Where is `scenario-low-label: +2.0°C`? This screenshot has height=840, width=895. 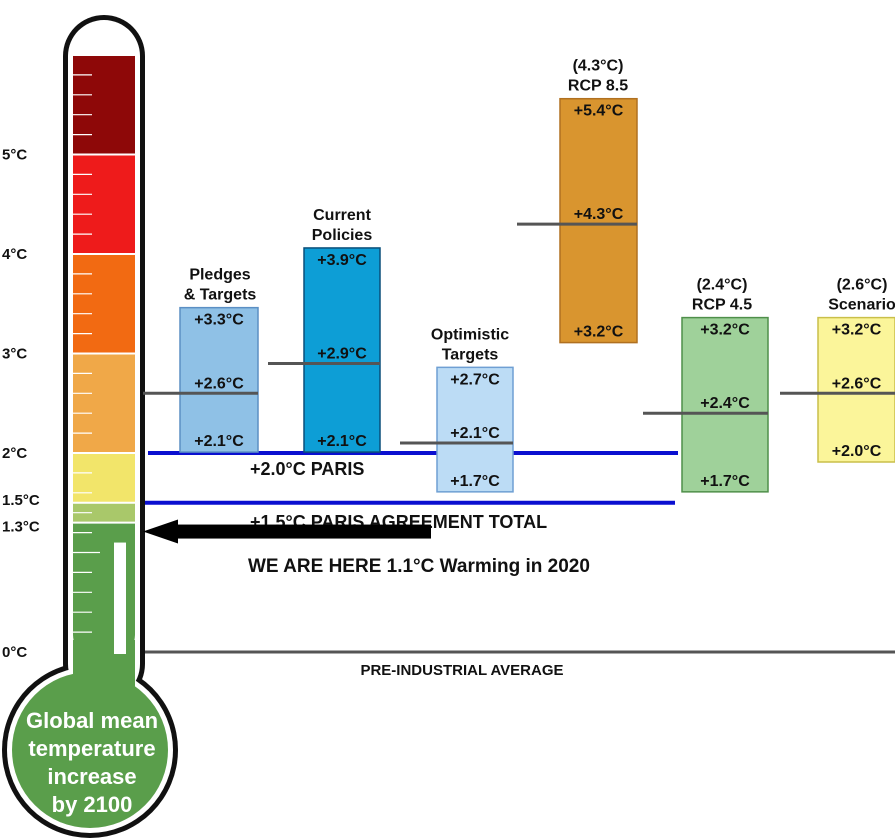 scenario-low-label: +2.0°C is located at coordinates (857, 451).